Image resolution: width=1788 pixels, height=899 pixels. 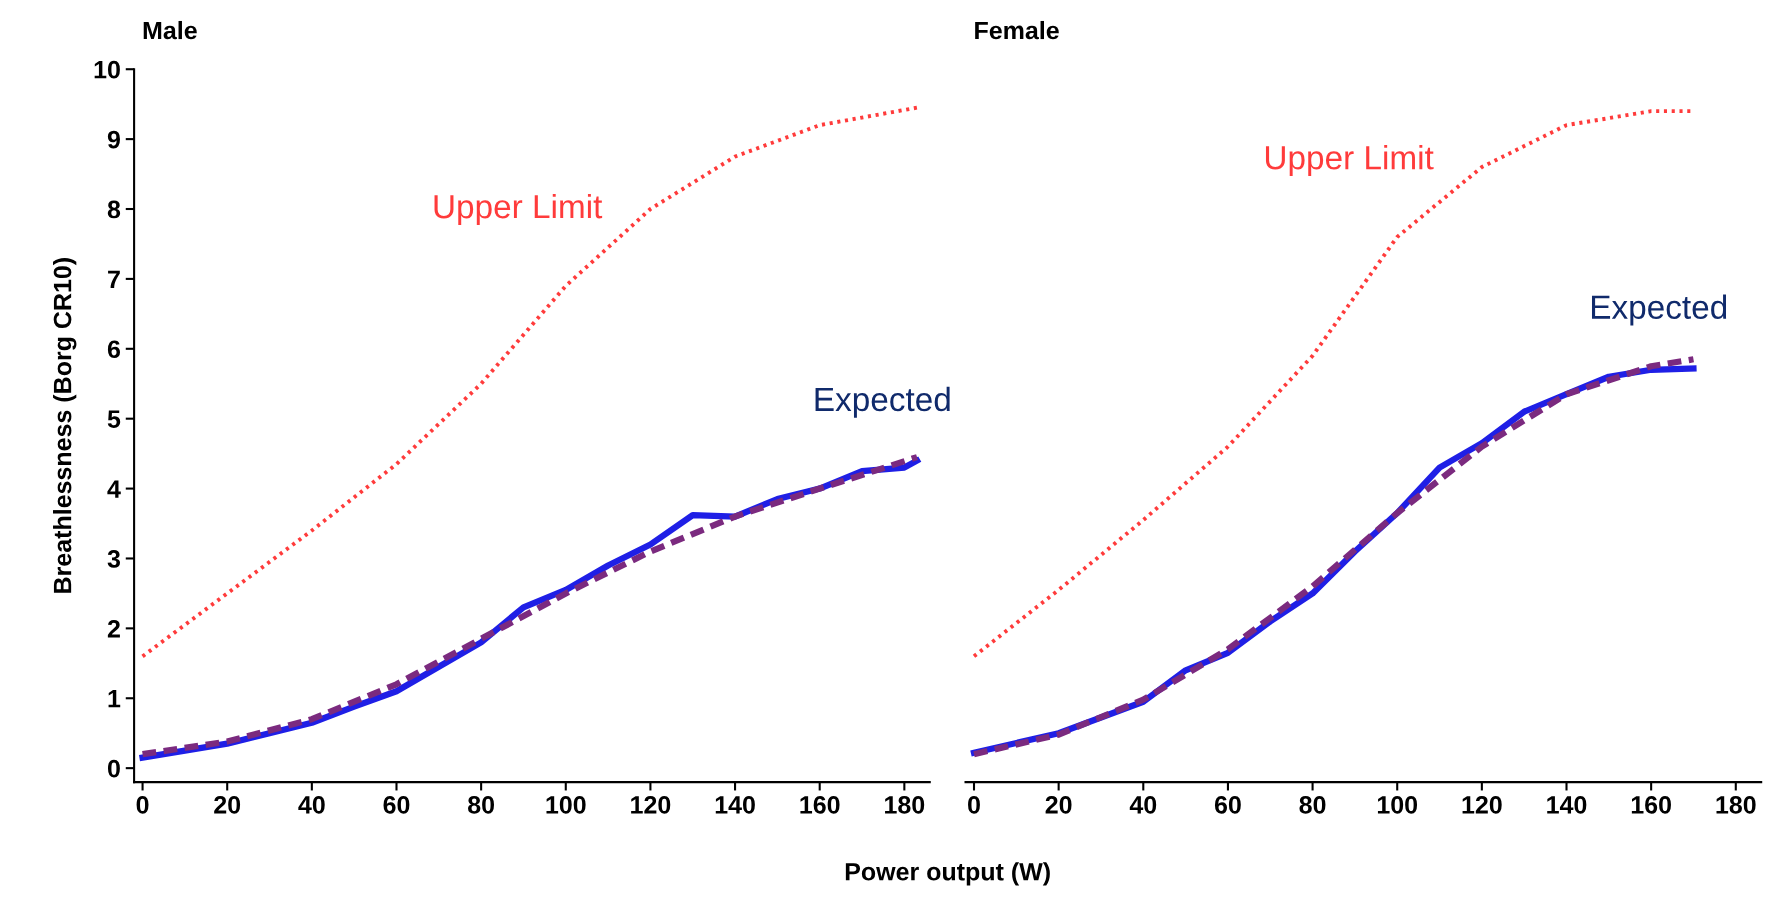 I want to click on y-tick-label: 3, so click(x=113, y=559).